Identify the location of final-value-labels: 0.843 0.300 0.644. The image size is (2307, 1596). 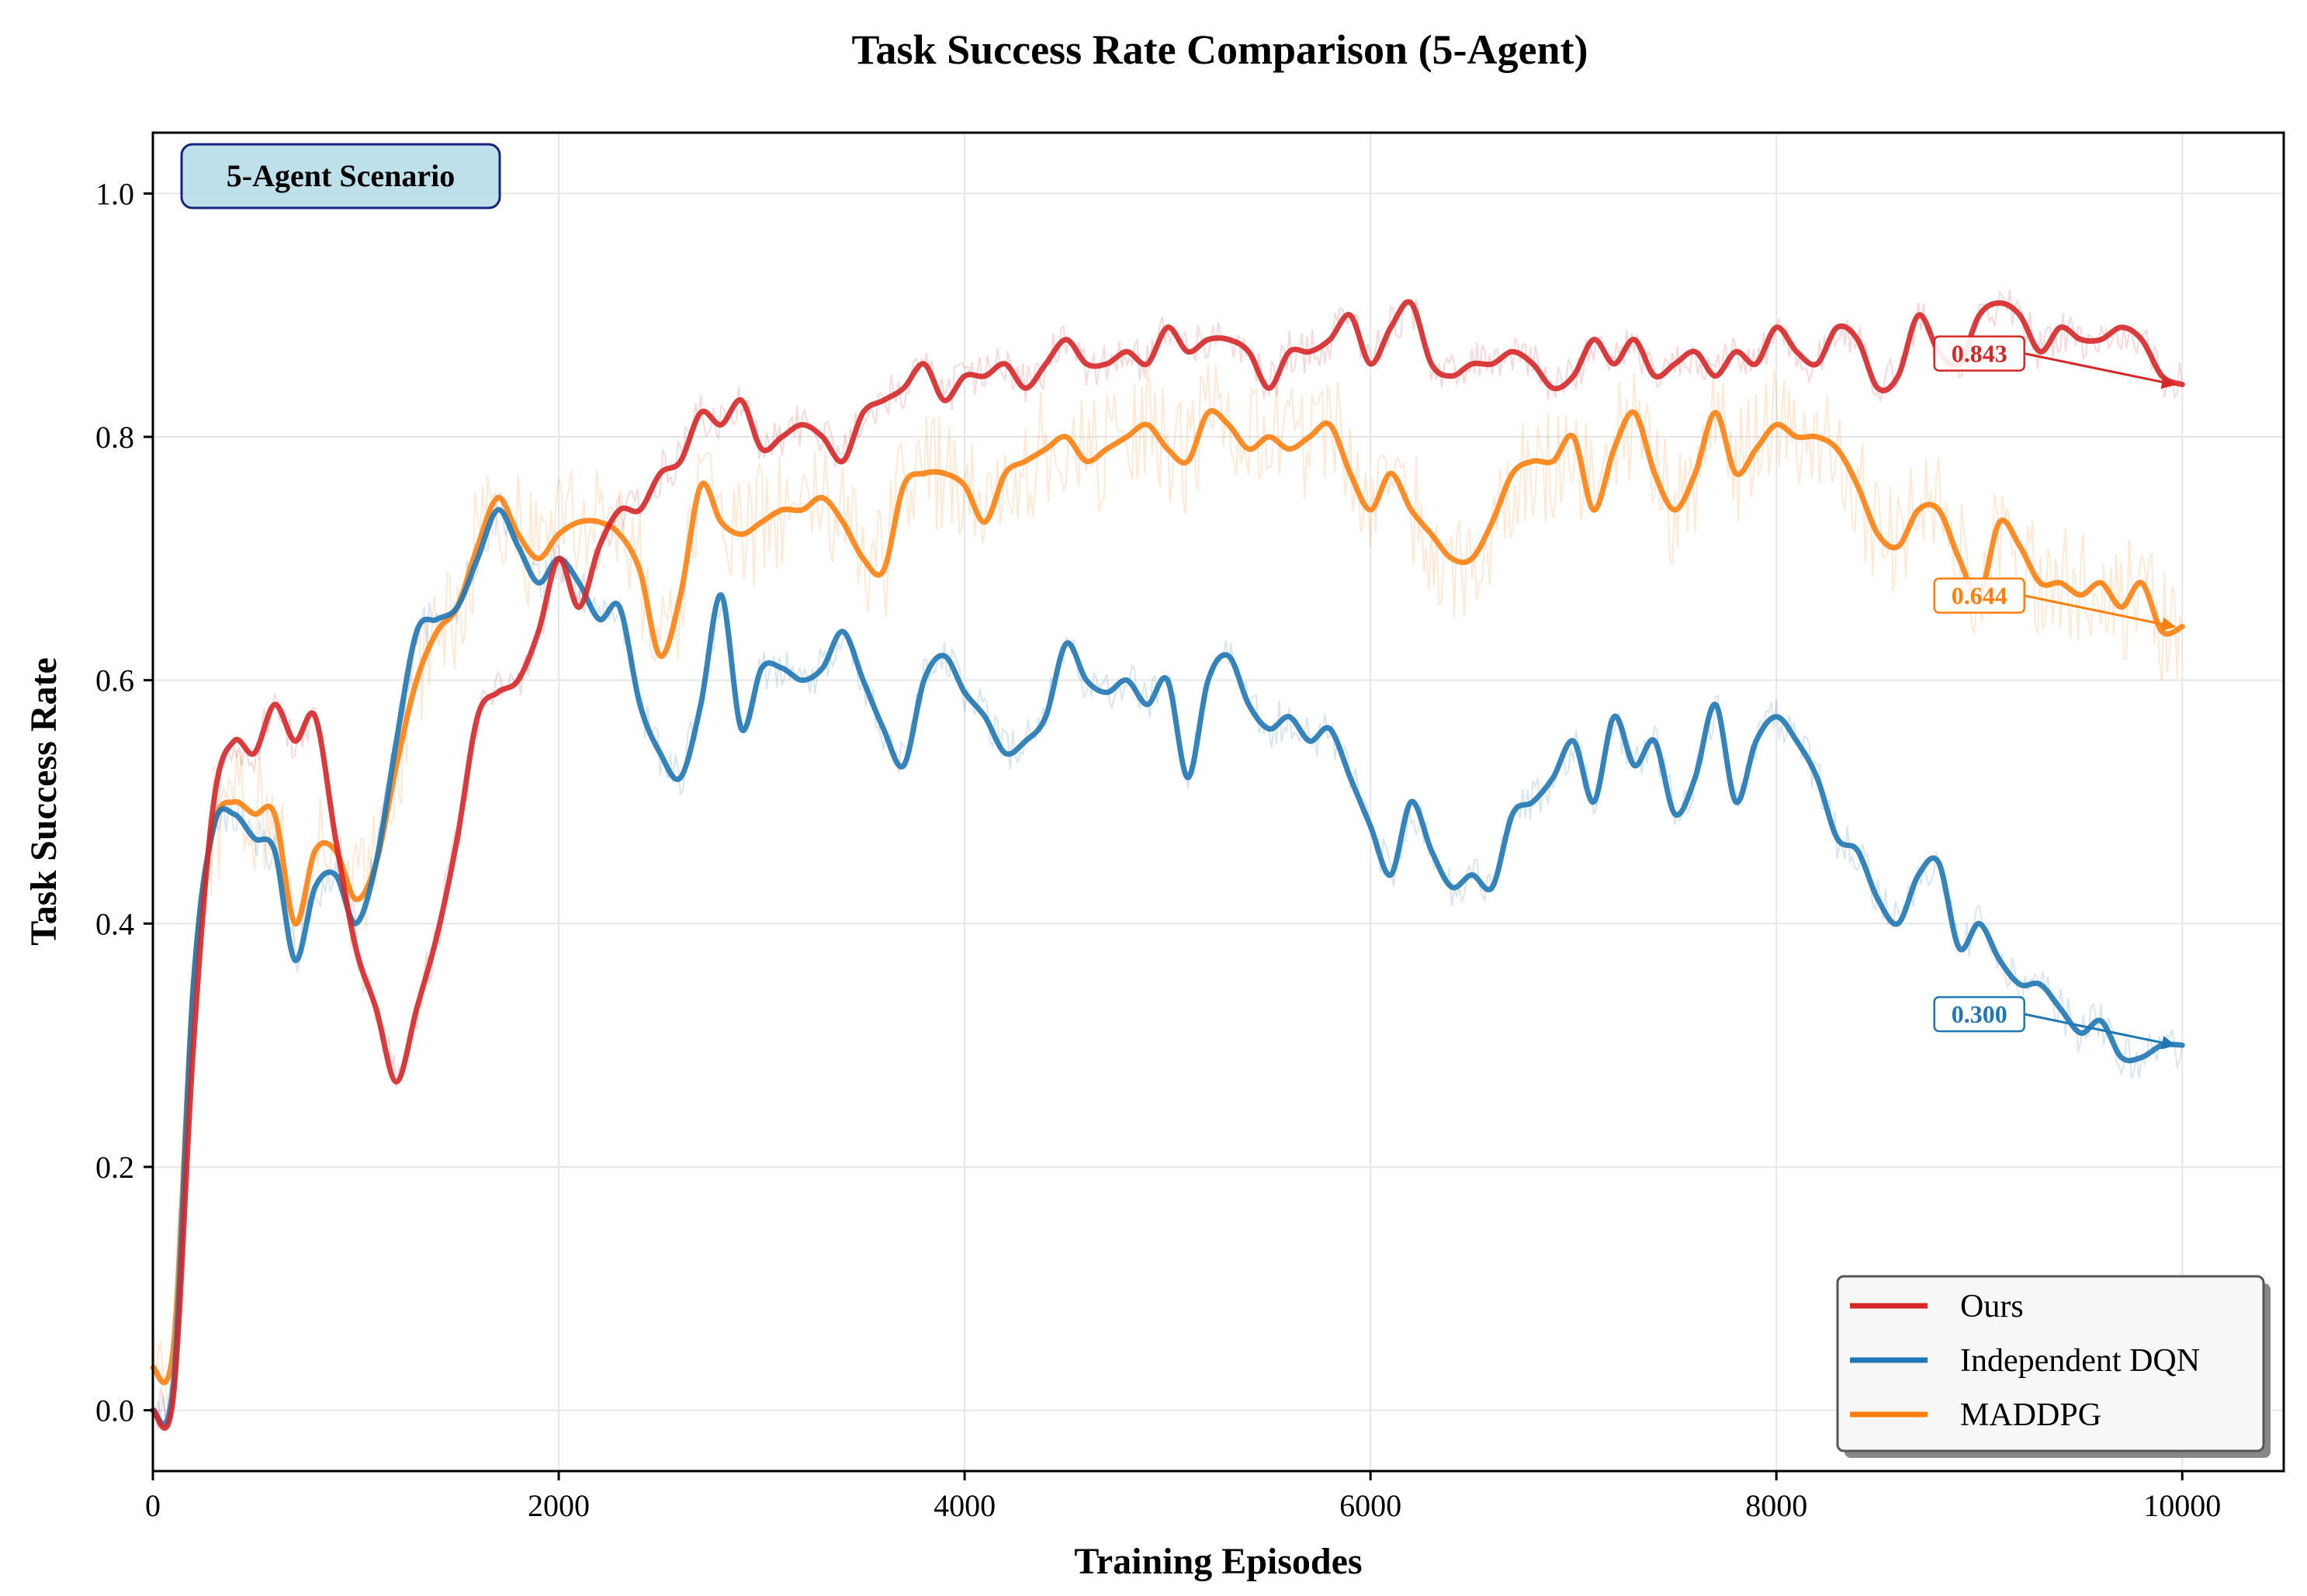
(2055, 692).